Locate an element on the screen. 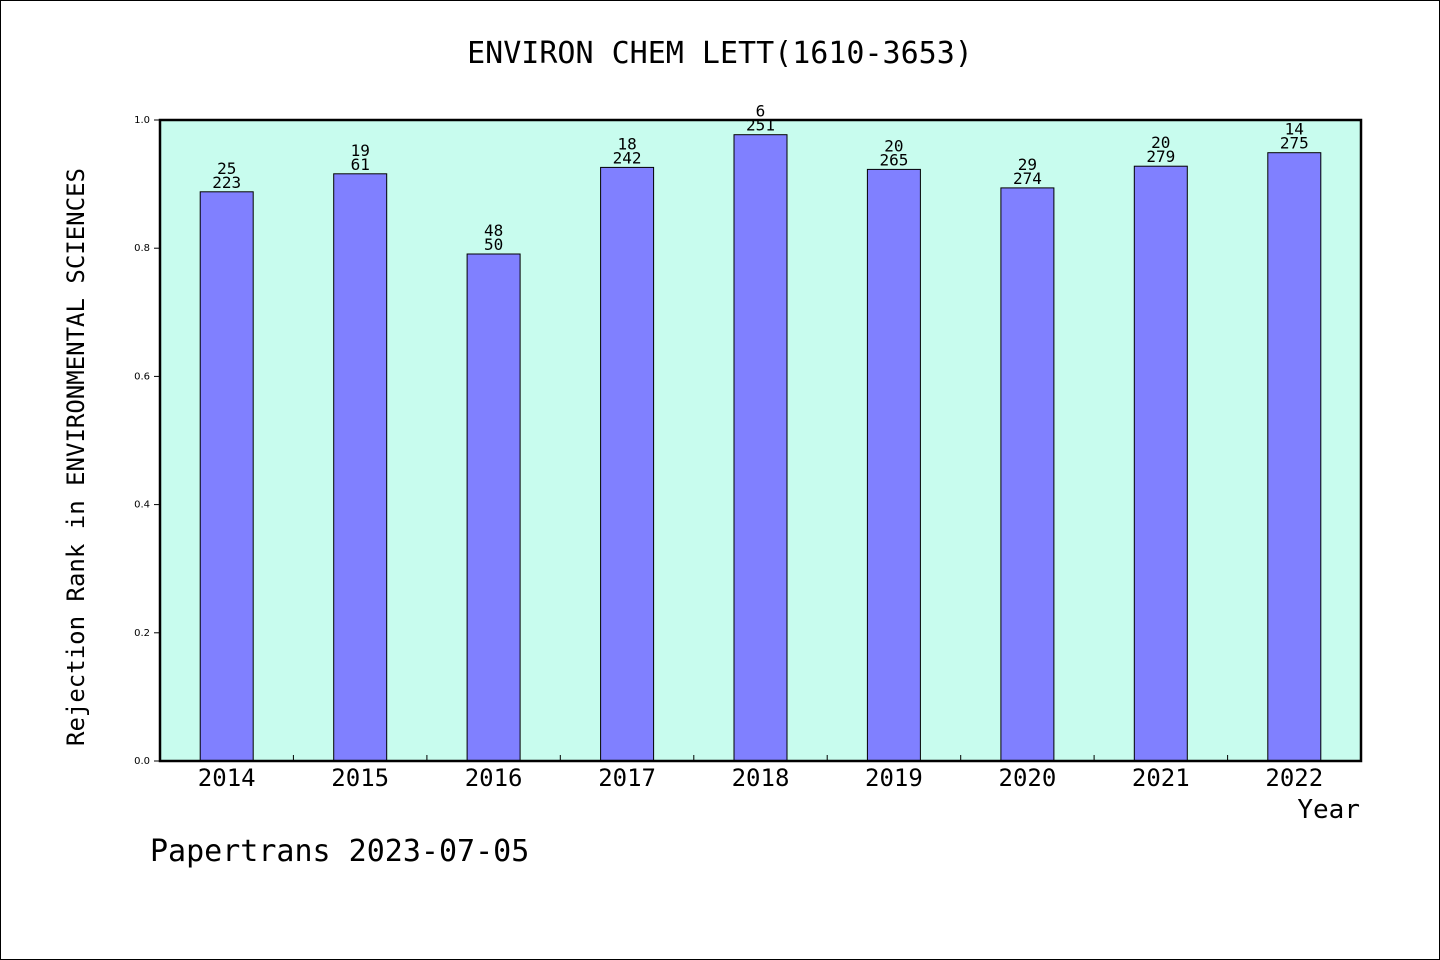 The width and height of the screenshot is (1440, 960). bar-total-label-2021: 279 is located at coordinates (1160, 156).